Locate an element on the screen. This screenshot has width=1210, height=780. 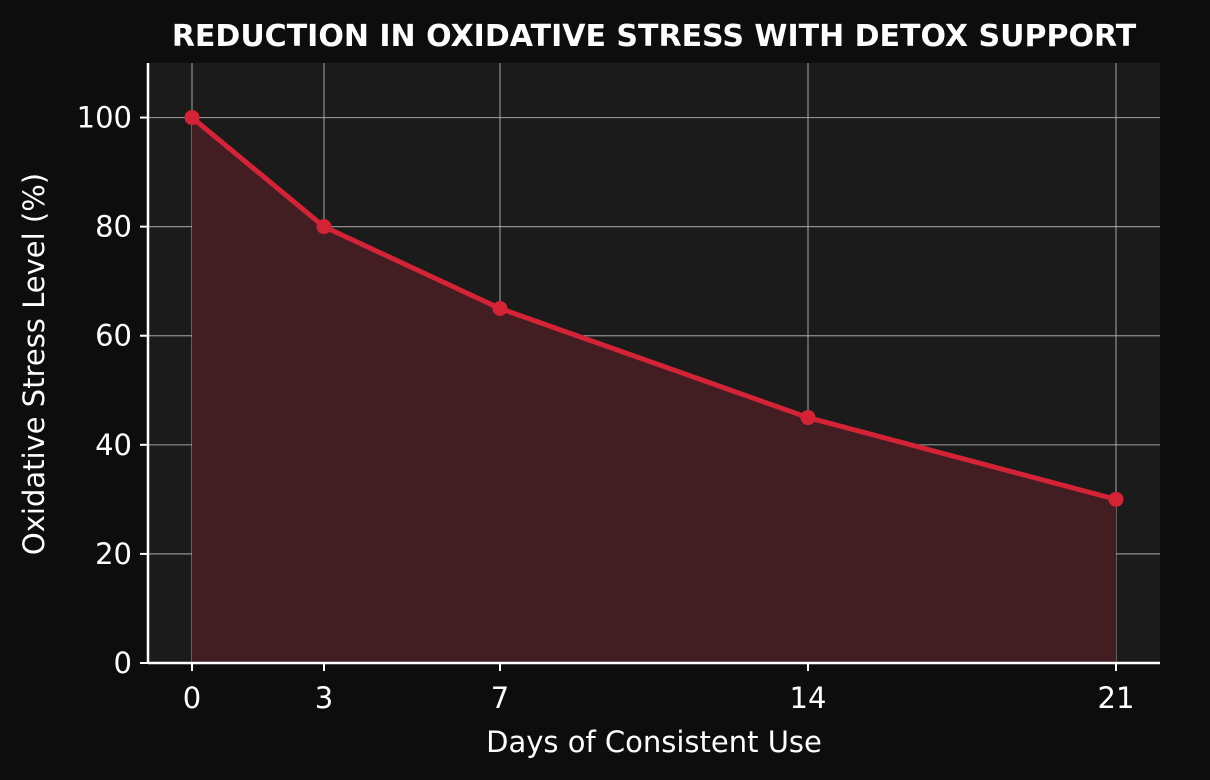
y-tick-label: 20 is located at coordinates (113, 554).